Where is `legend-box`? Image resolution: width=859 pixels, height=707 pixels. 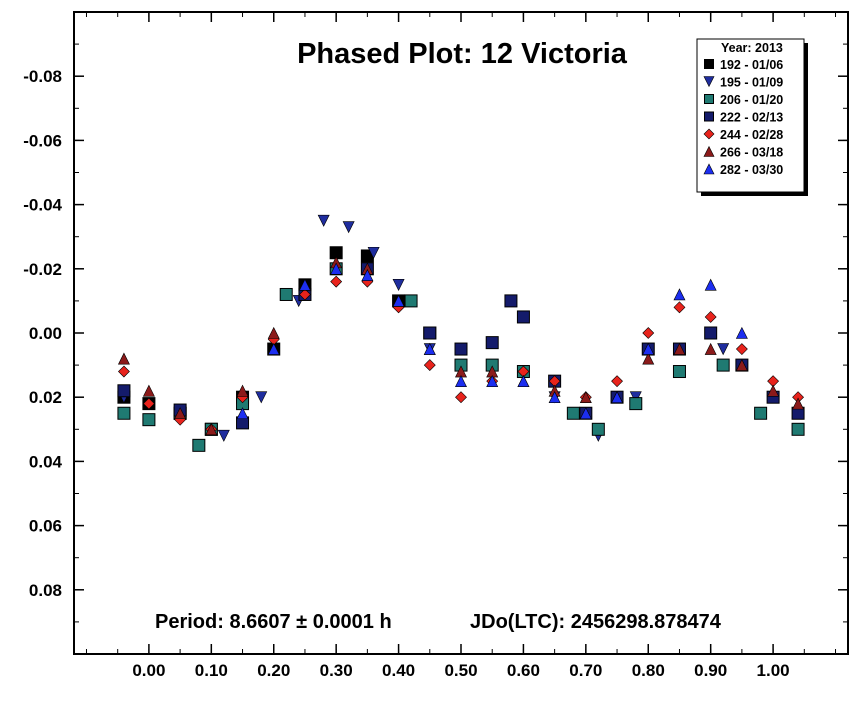
legend-box is located at coordinates (750, 115).